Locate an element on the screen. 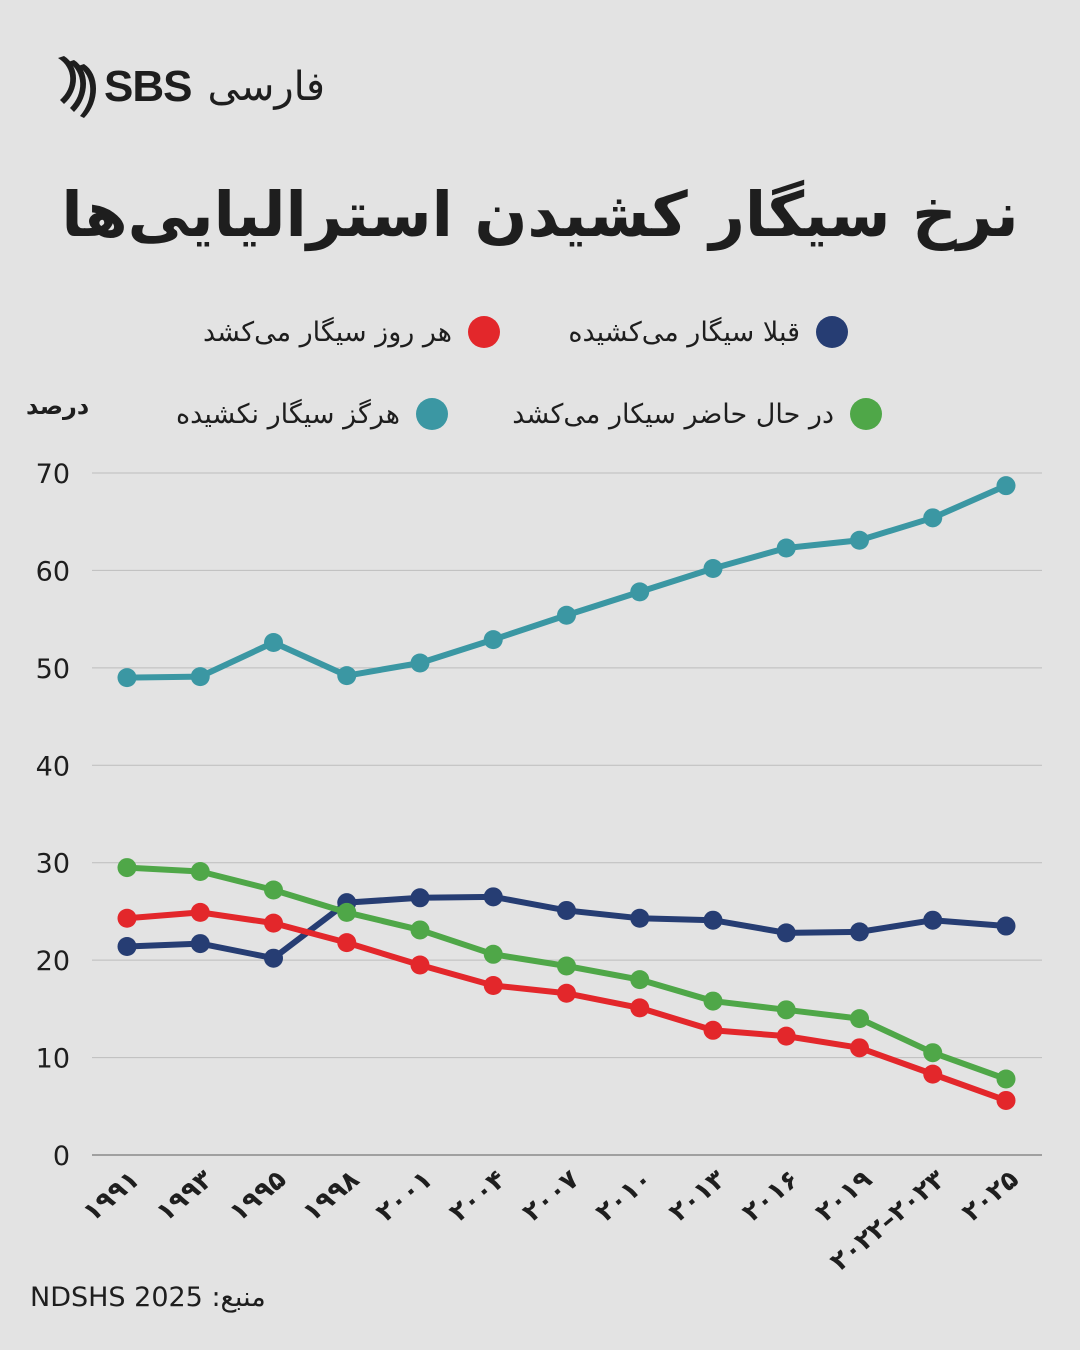  legend-dot-former is located at coordinates (832, 332).